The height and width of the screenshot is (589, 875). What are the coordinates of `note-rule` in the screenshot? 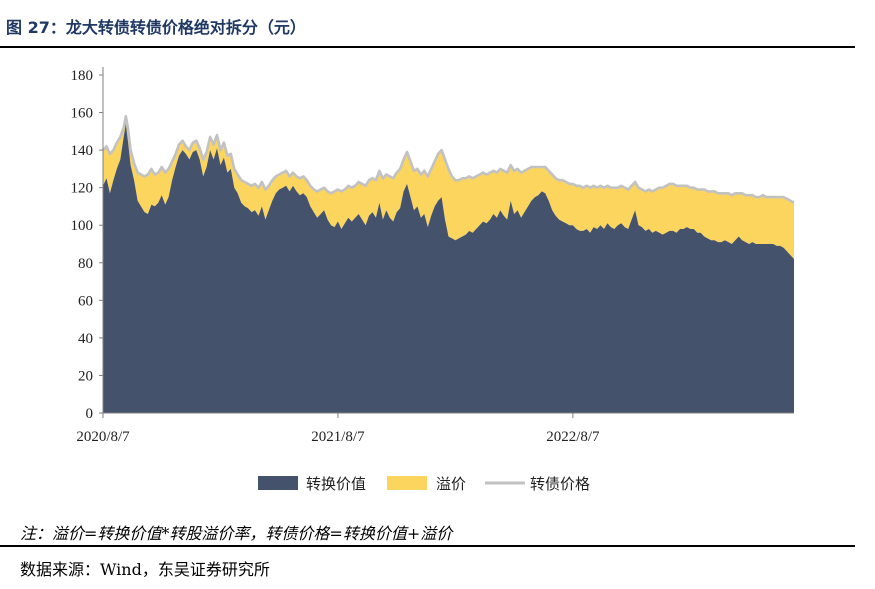 It's located at (427, 546).